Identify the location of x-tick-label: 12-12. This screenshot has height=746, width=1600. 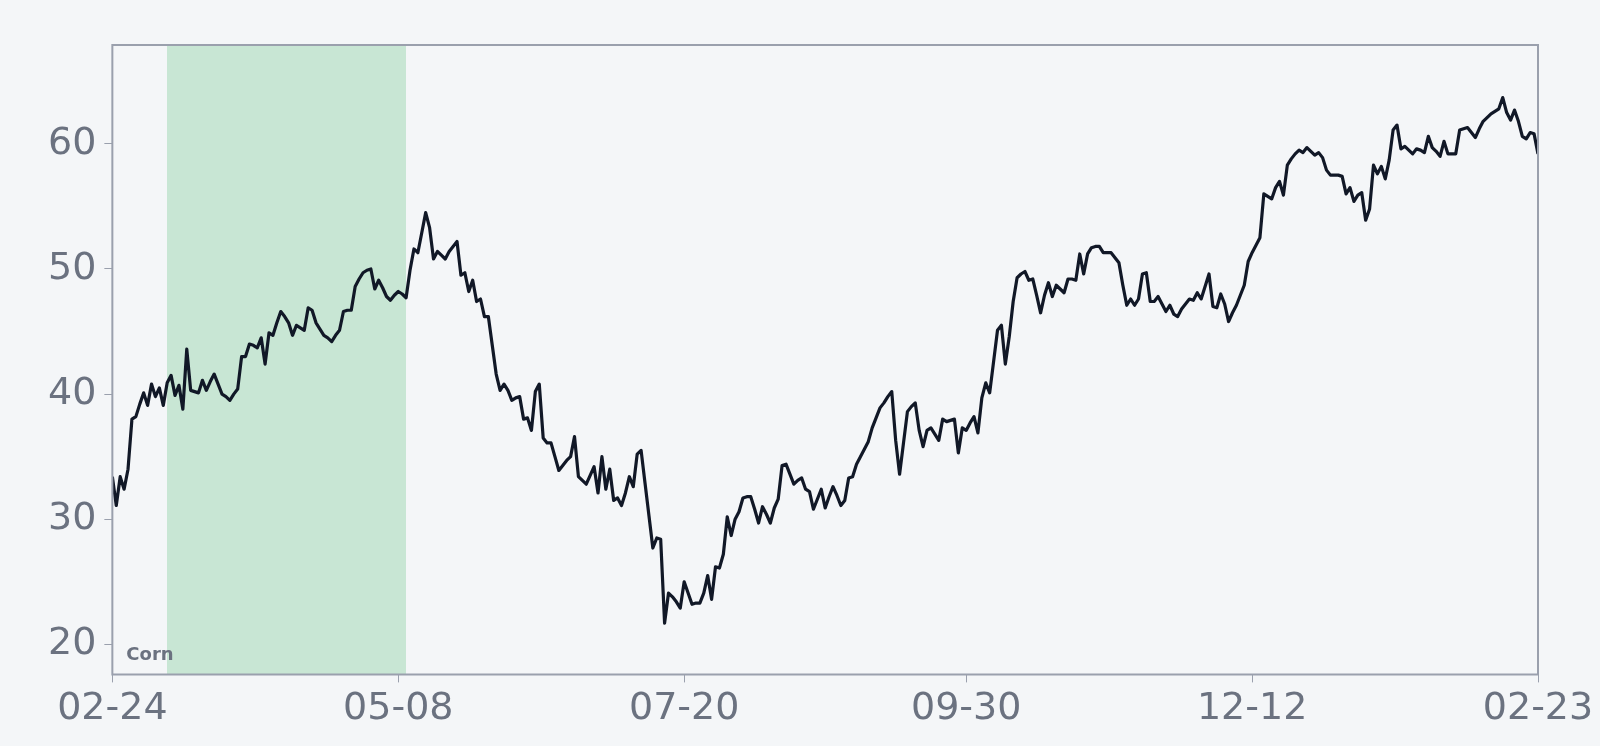
(1252, 706).